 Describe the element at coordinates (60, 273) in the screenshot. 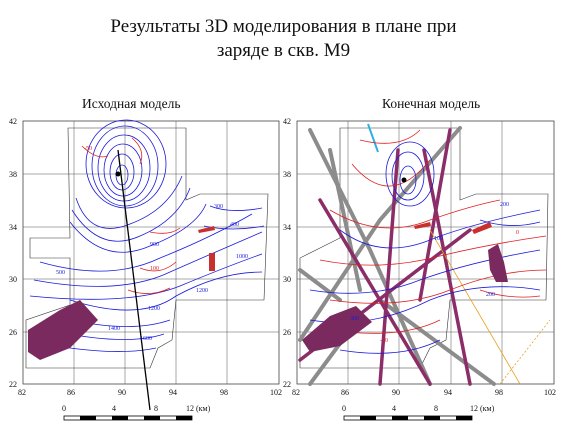

I see `contour-label: 500` at that location.